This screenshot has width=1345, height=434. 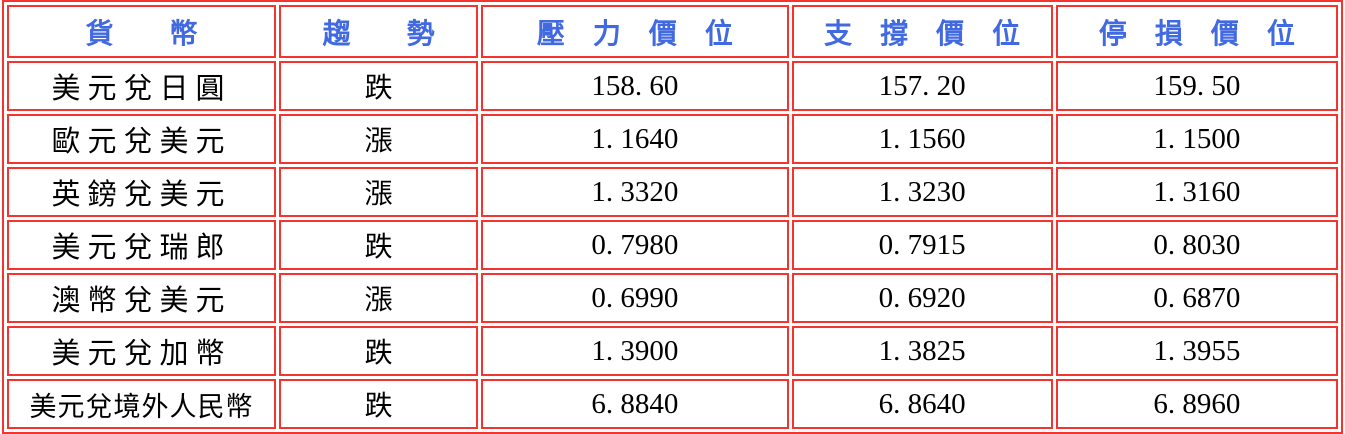 What do you see at coordinates (1196, 404) in the screenshot?
I see `stoploss-cell: 6. 8960` at bounding box center [1196, 404].